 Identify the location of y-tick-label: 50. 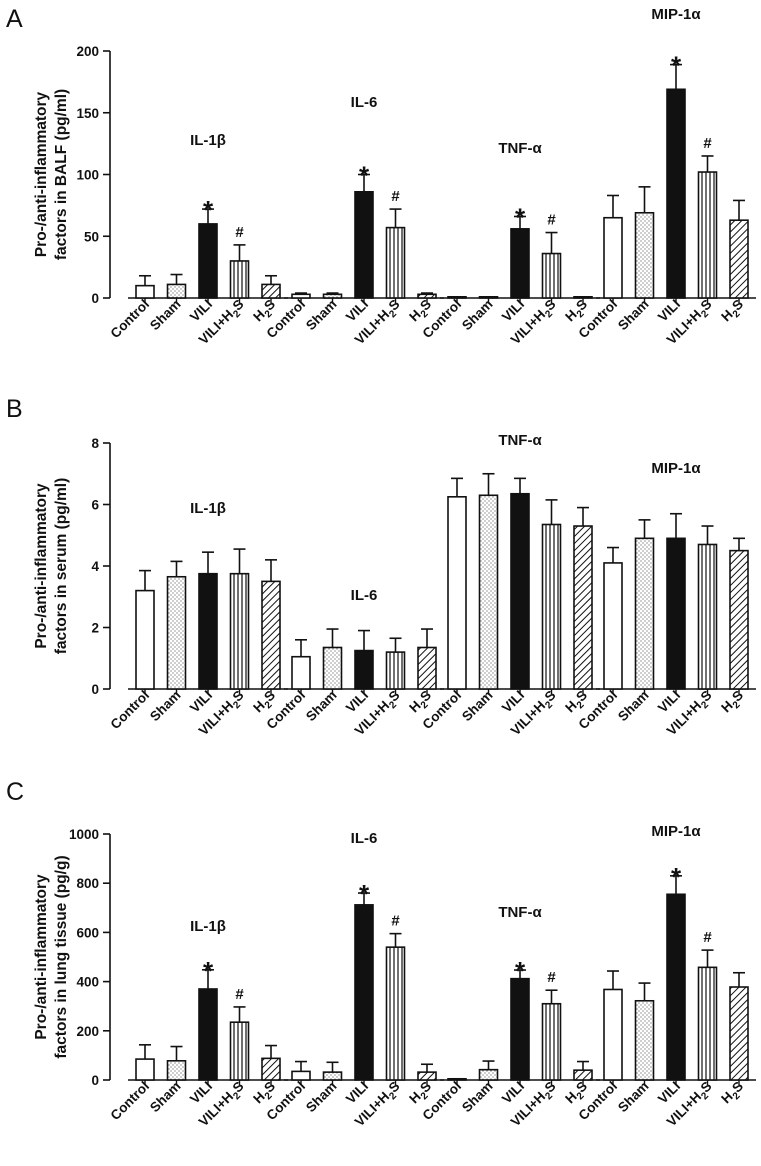
(91, 236).